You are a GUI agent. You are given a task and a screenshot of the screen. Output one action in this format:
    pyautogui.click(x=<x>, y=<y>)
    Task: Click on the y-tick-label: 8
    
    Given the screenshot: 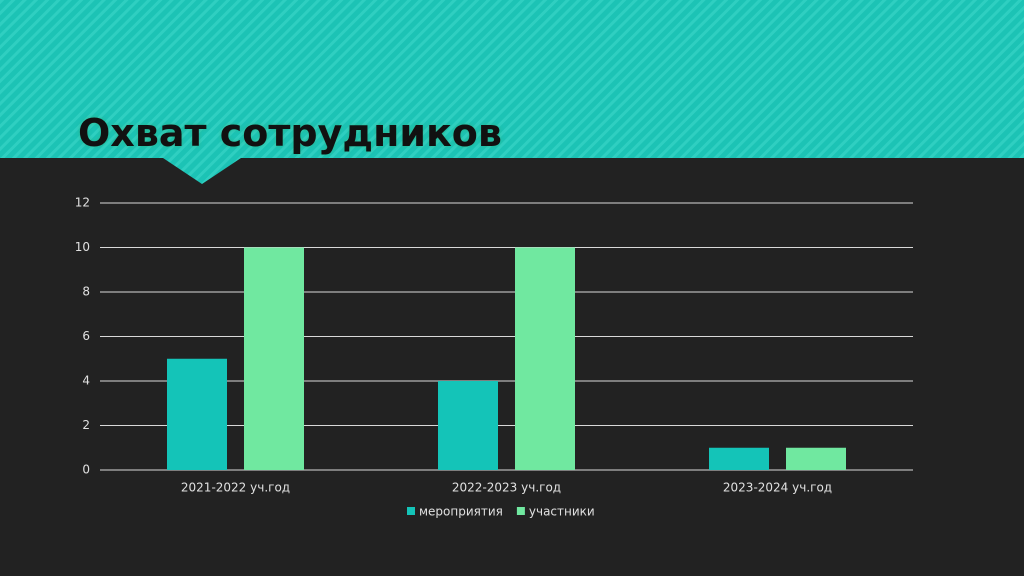 What is the action you would take?
    pyautogui.click(x=86, y=292)
    